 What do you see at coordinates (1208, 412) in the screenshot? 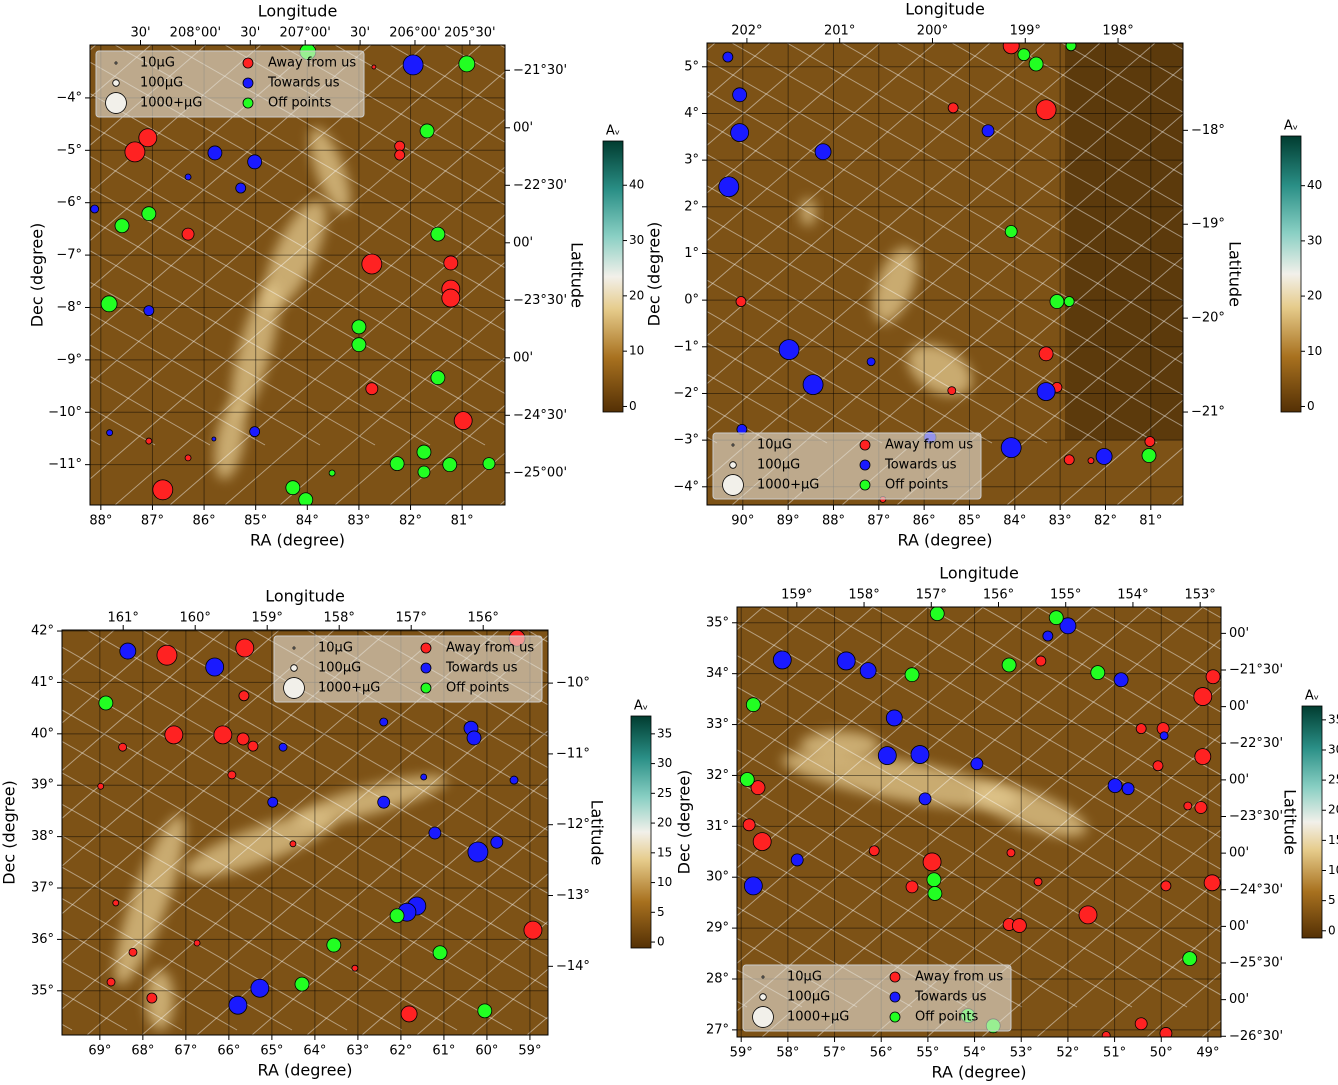
I see `y2-tick-label: −21°` at bounding box center [1208, 412].